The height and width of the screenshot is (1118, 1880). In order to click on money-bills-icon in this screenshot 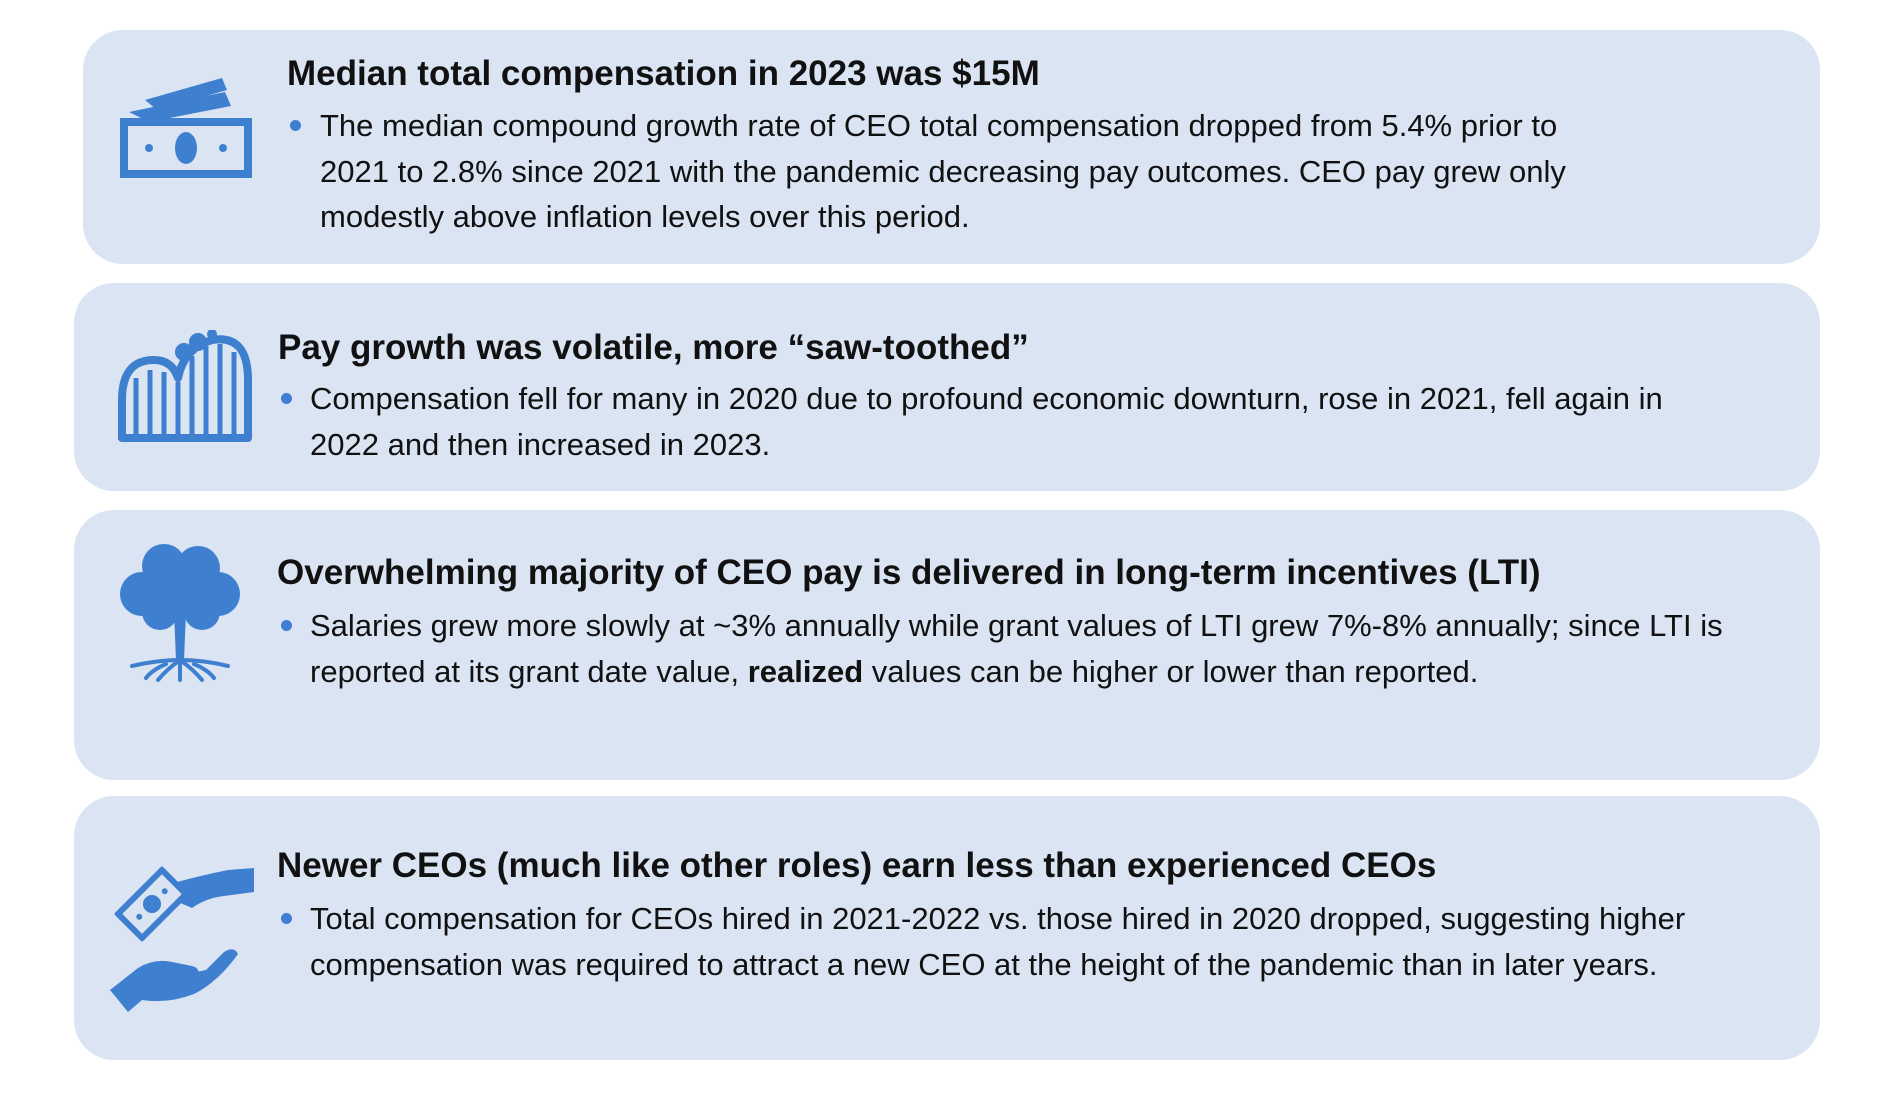, I will do `click(187, 132)`.